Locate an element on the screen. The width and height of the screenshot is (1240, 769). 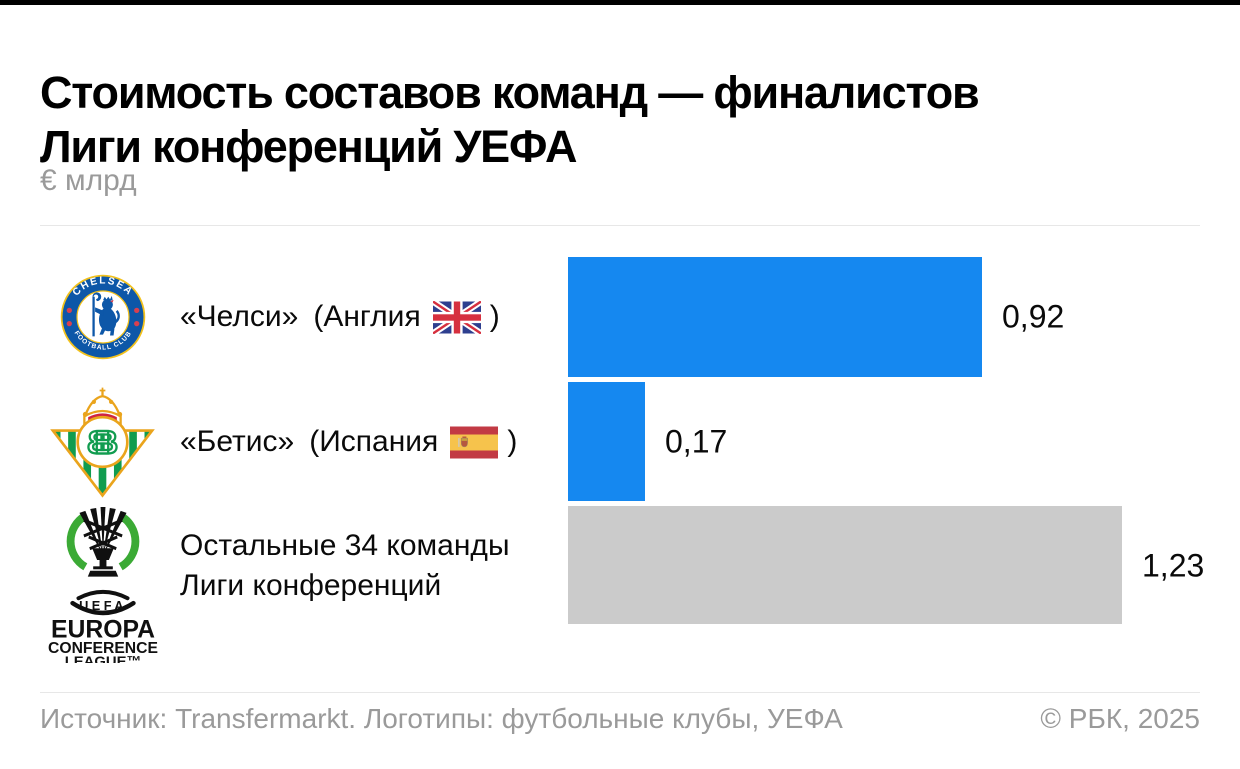
bar-value-betis: 0,17 is located at coordinates (696, 441).